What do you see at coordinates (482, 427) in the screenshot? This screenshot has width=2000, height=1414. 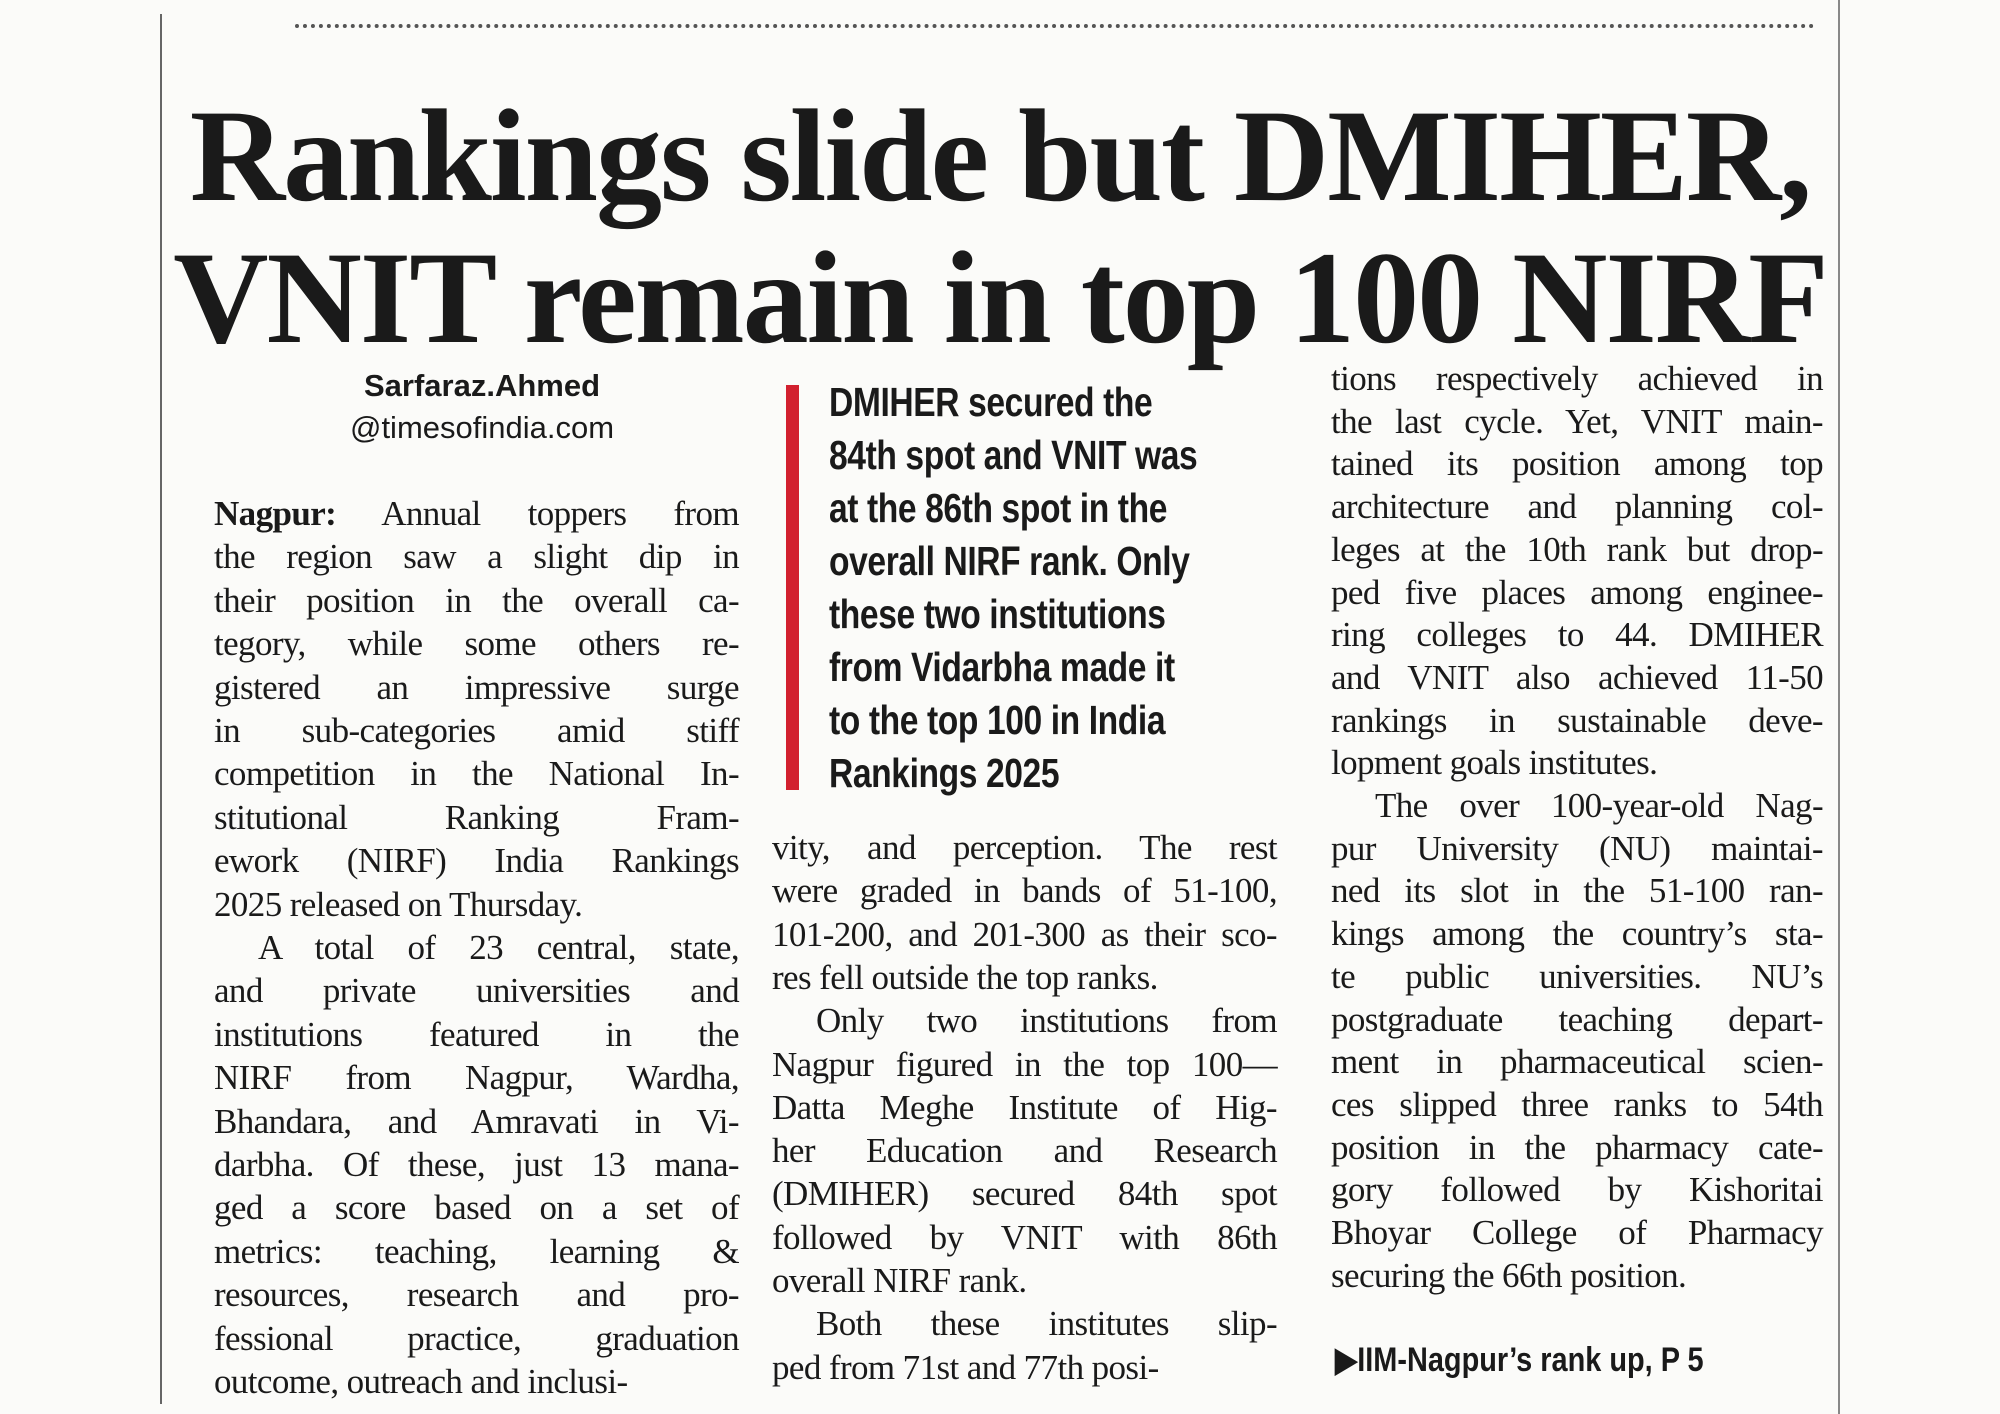 I see `byline-email: @timesofindia.com` at bounding box center [482, 427].